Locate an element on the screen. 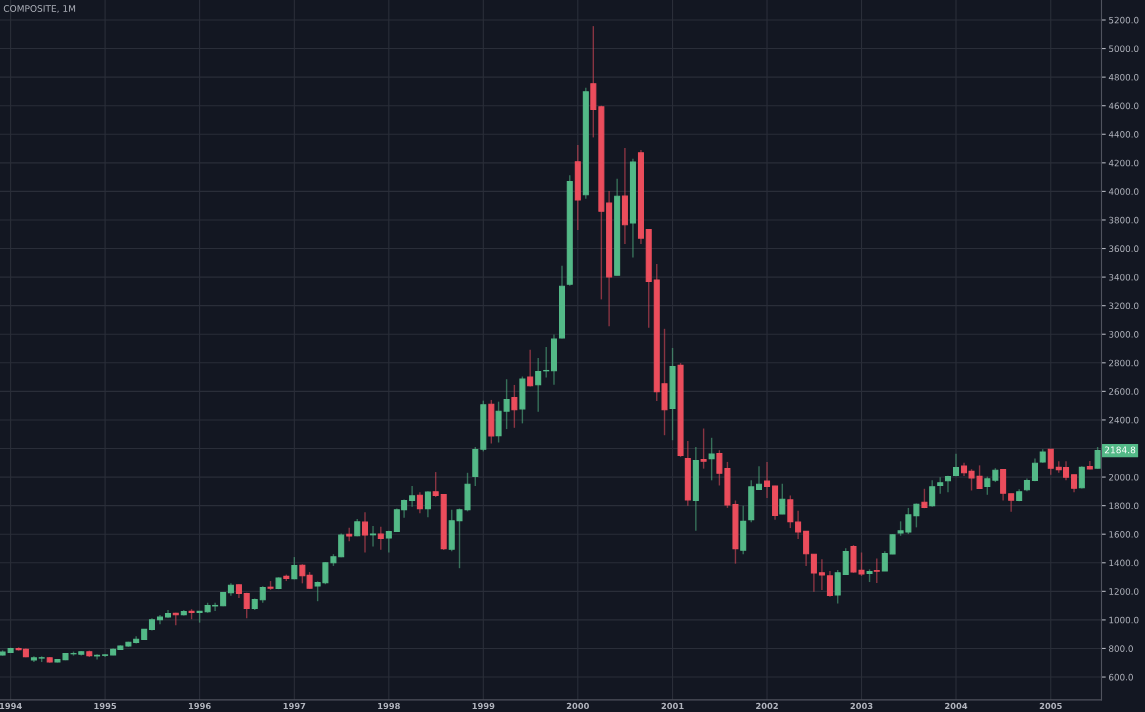 This screenshot has width=1145, height=712. y-tick-label: 3600.0 is located at coordinates (1124, 248).